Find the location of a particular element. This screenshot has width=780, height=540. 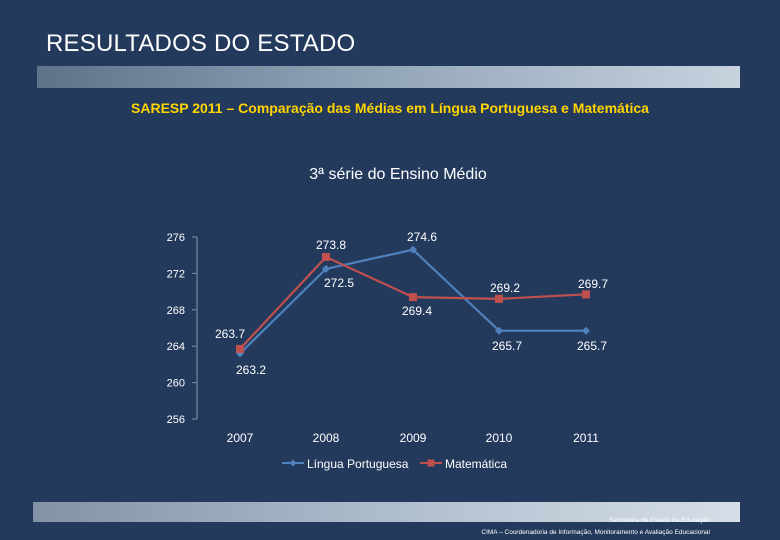

x-axis: 2007 2008 2009 2010 2011 is located at coordinates (413, 438).